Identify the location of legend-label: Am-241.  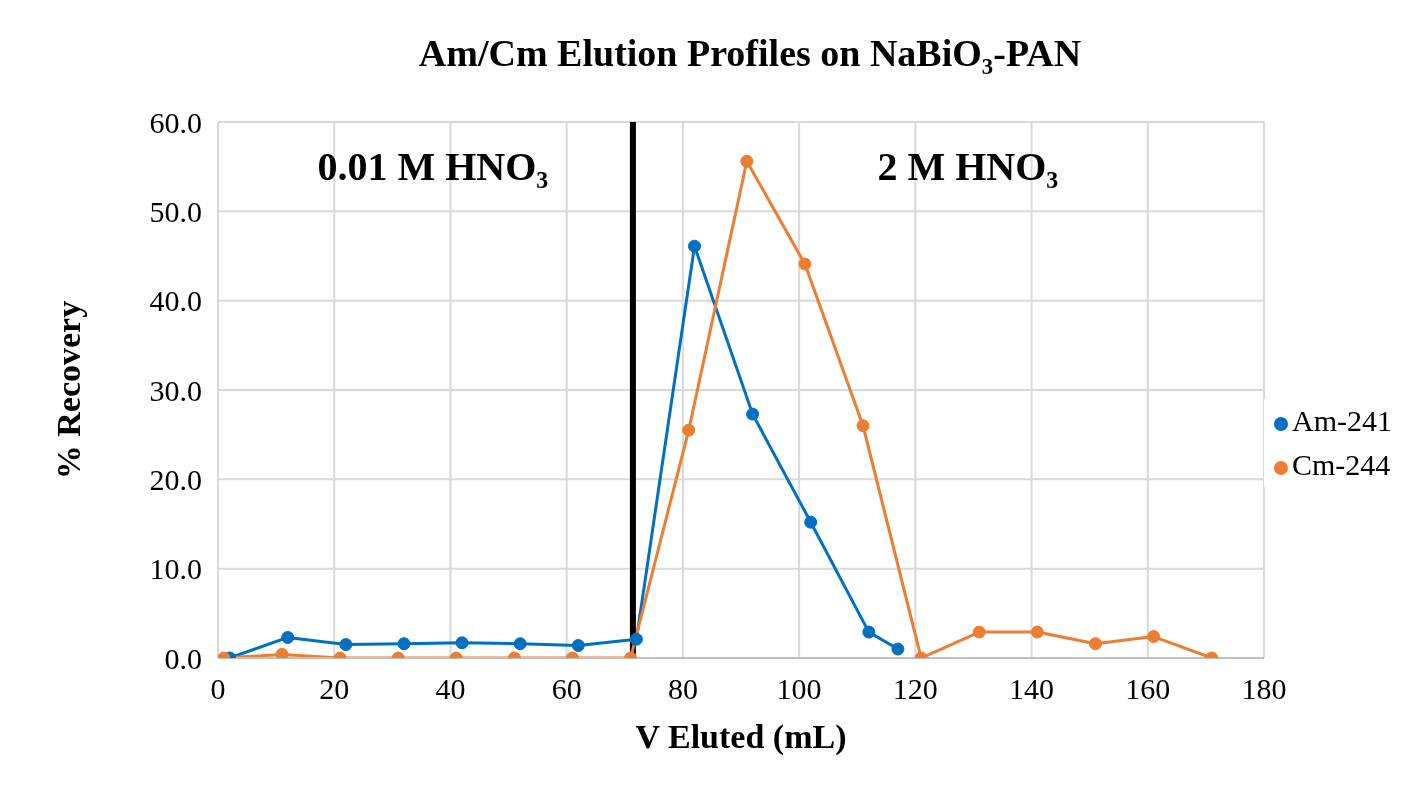
(1342, 420).